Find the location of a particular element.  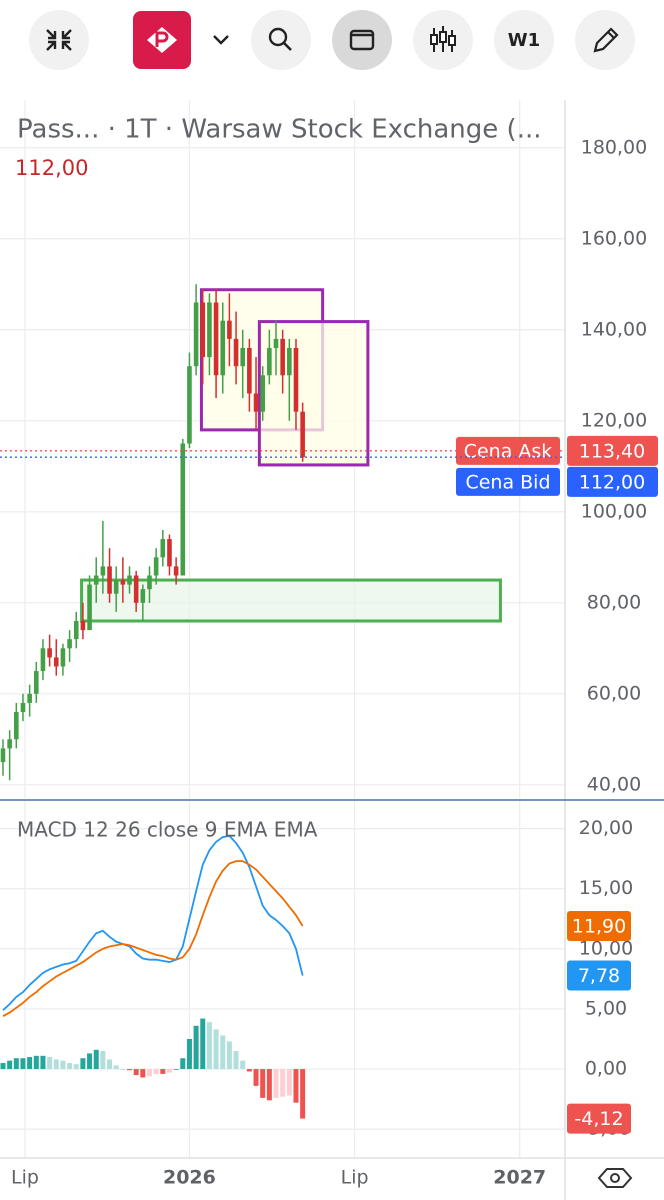

price-tag-value: 112,00 is located at coordinates (612, 482).